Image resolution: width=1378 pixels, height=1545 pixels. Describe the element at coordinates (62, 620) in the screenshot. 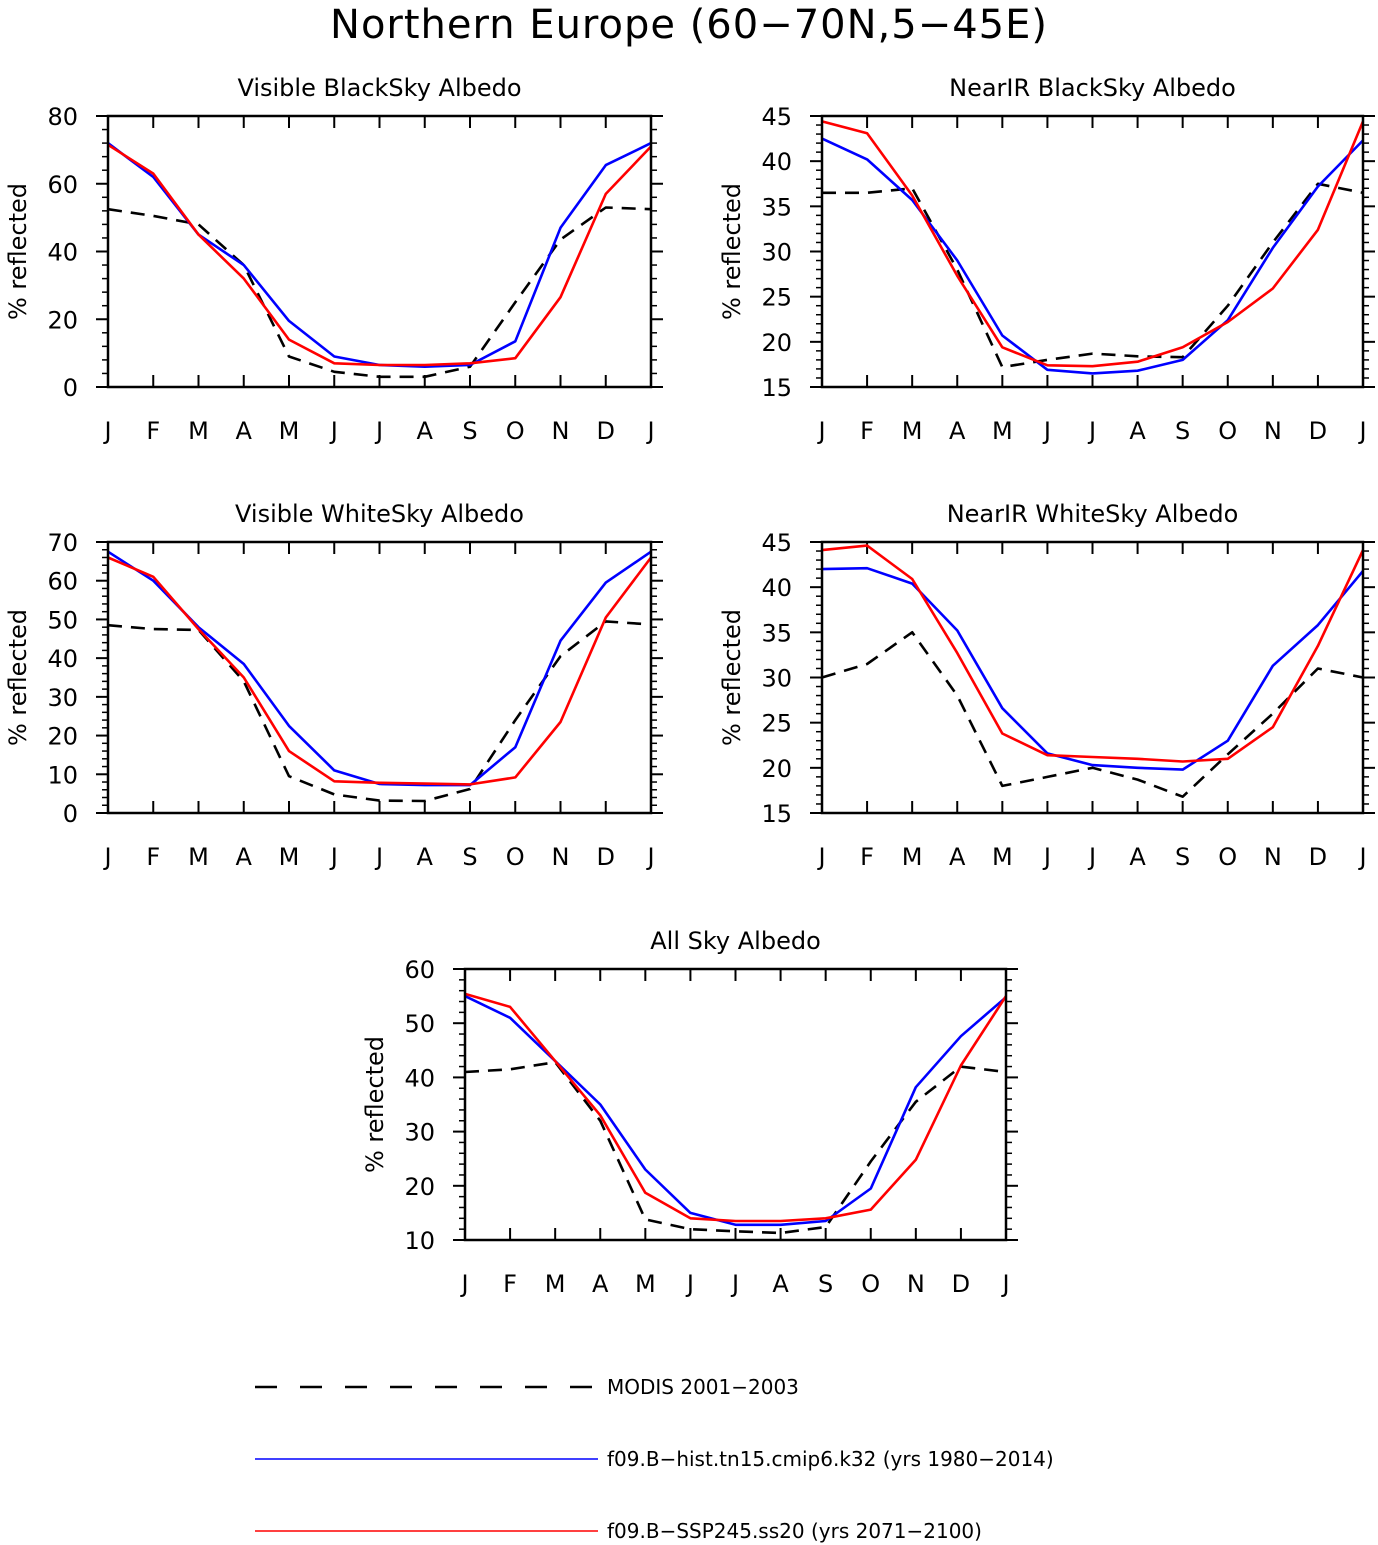

I see `y-tick-label: 50` at that location.